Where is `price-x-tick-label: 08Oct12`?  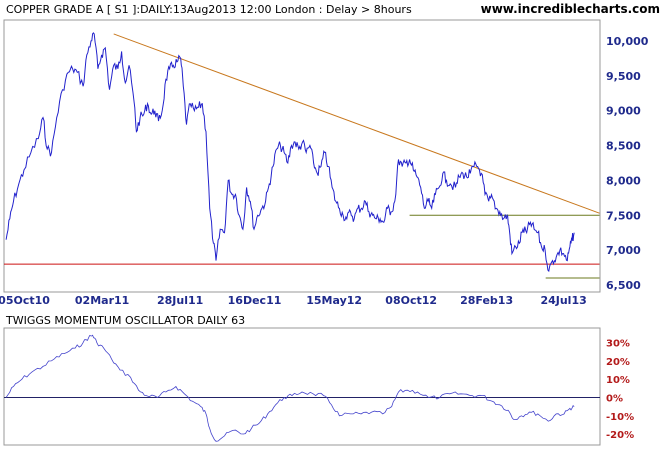 price-x-tick-label: 08Oct12 is located at coordinates (411, 300).